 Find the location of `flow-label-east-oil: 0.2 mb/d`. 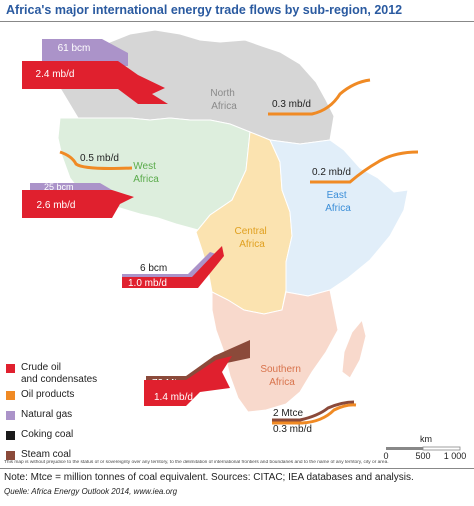

flow-label-east-oil: 0.2 mb/d is located at coordinates (331, 172).